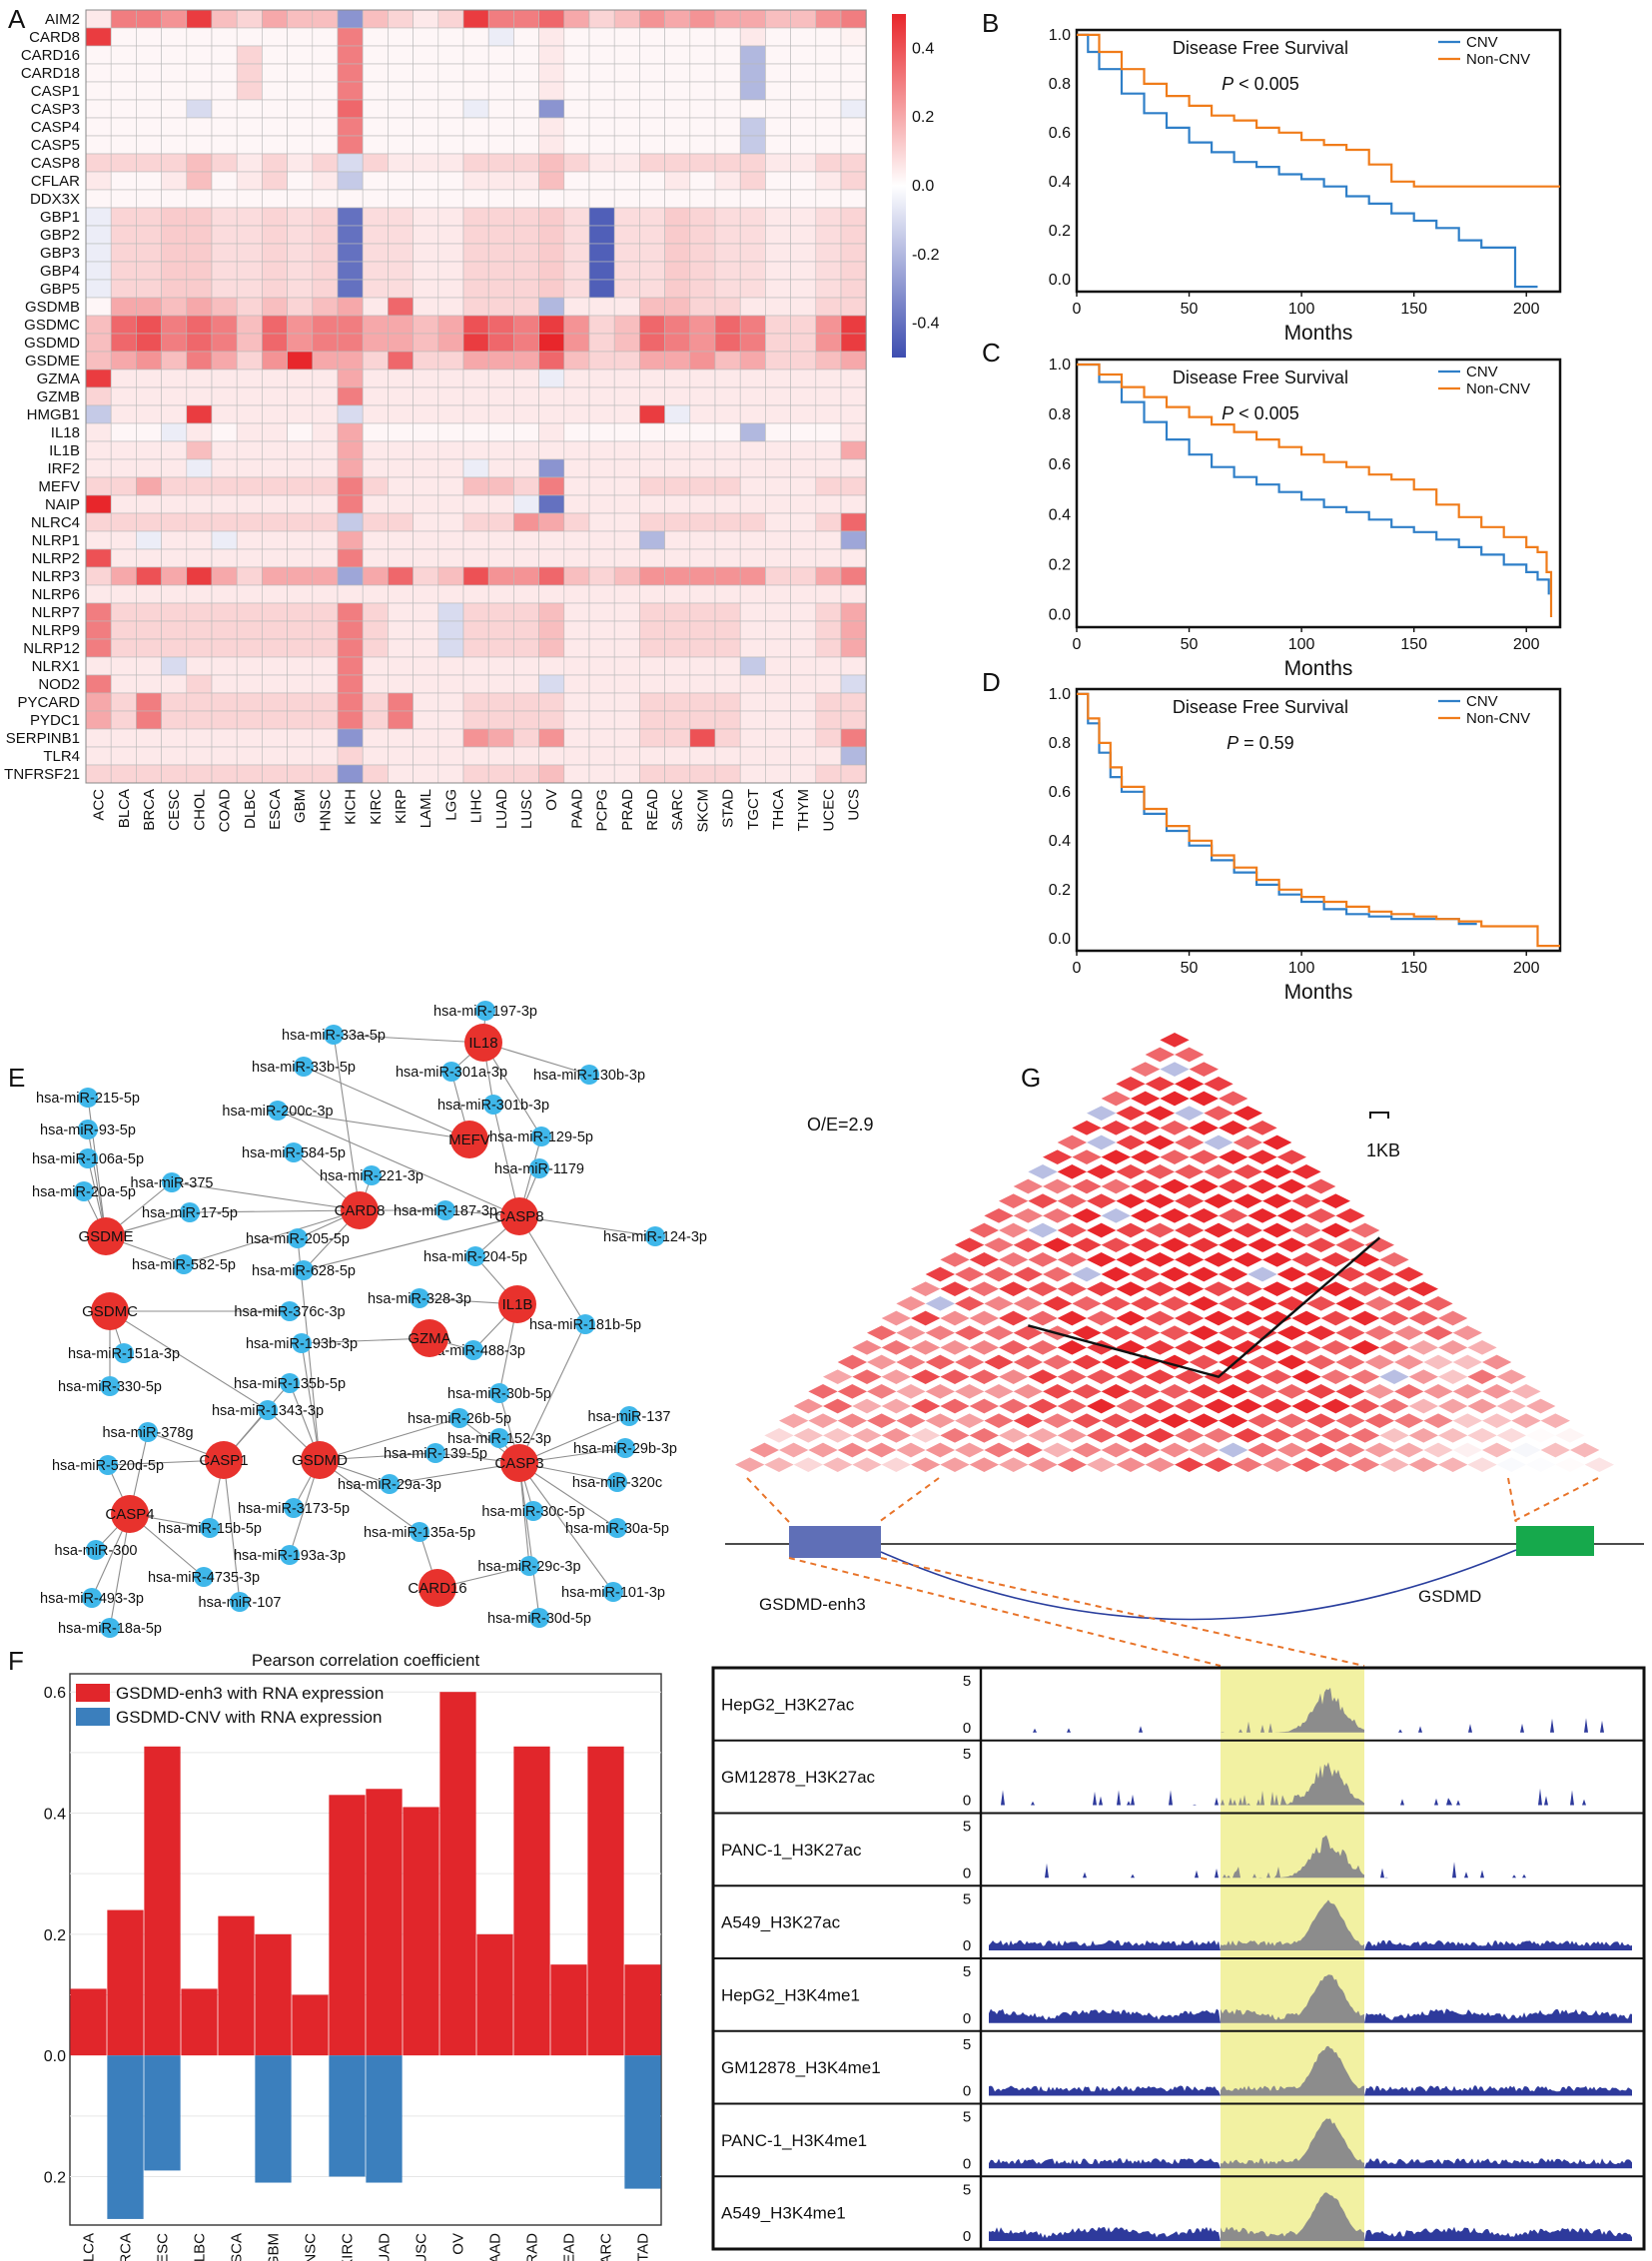 The image size is (1652, 2261). I want to click on km-pvalue: P = 0.59, so click(1260, 743).